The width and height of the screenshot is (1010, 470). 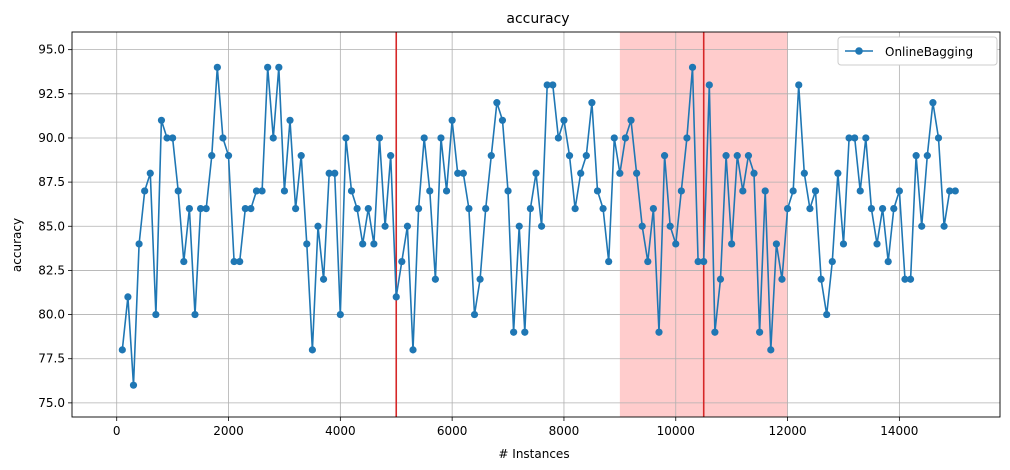 I want to click on y-tick-label: 75.0, so click(x=51, y=403).